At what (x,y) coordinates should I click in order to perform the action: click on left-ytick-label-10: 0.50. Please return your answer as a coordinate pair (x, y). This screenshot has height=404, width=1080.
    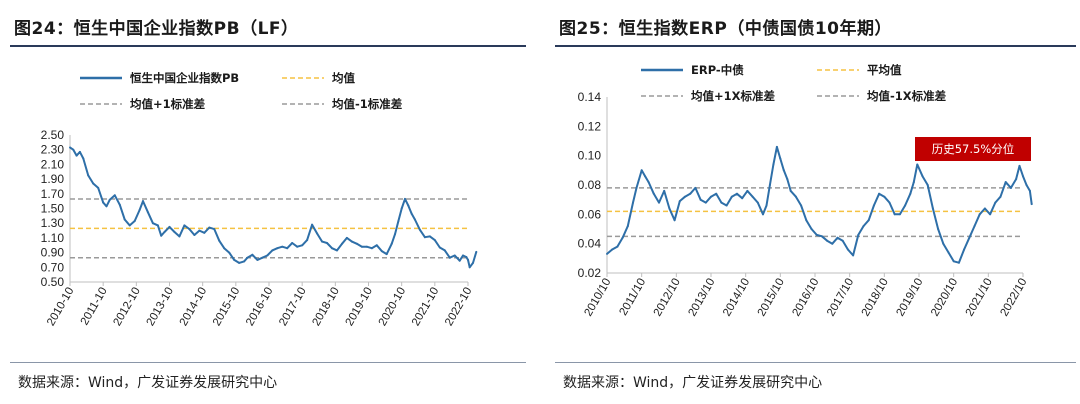
    Looking at the image, I should click on (53, 282).